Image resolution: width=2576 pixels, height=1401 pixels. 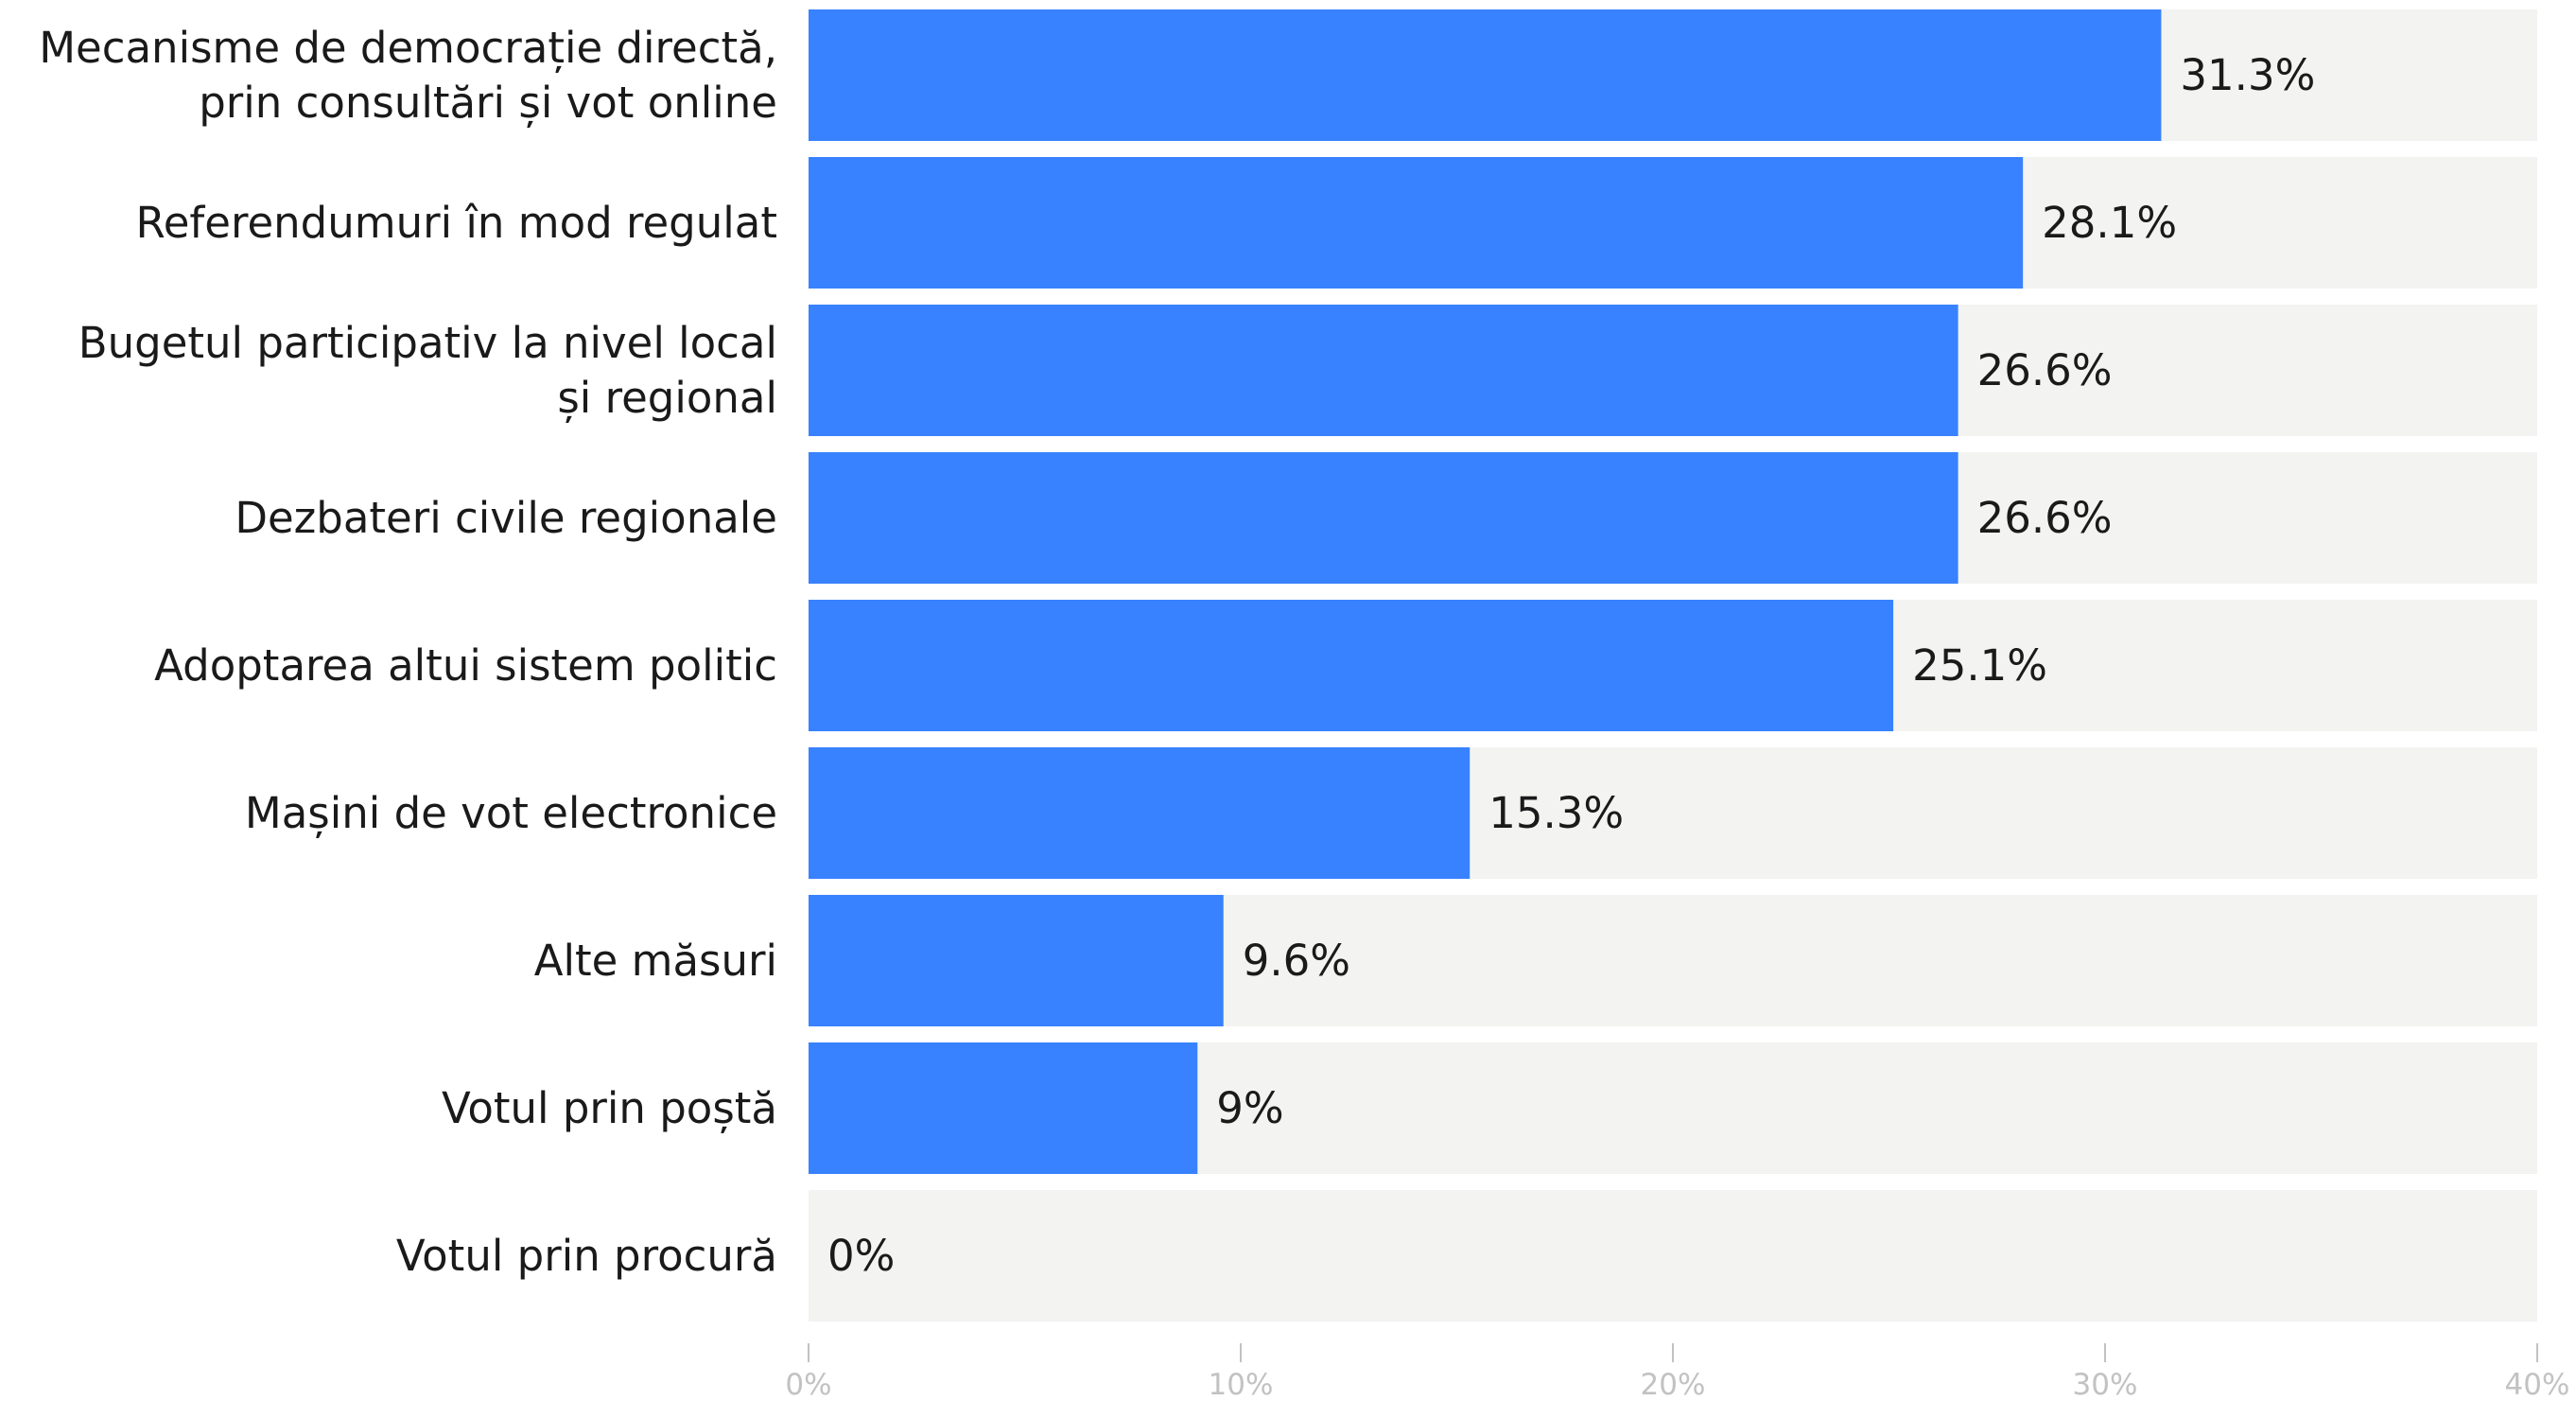 I want to click on value-label: 31.3%, so click(x=2247, y=75).